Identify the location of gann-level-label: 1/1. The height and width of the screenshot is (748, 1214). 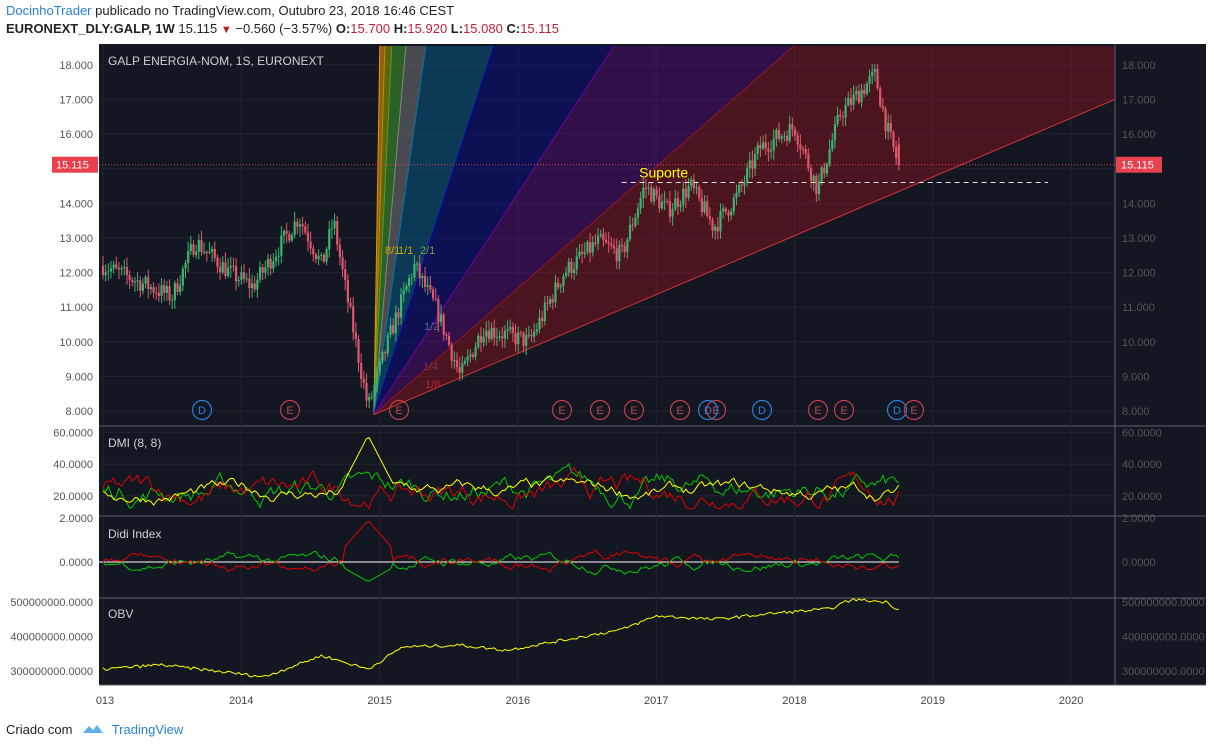
(405, 251).